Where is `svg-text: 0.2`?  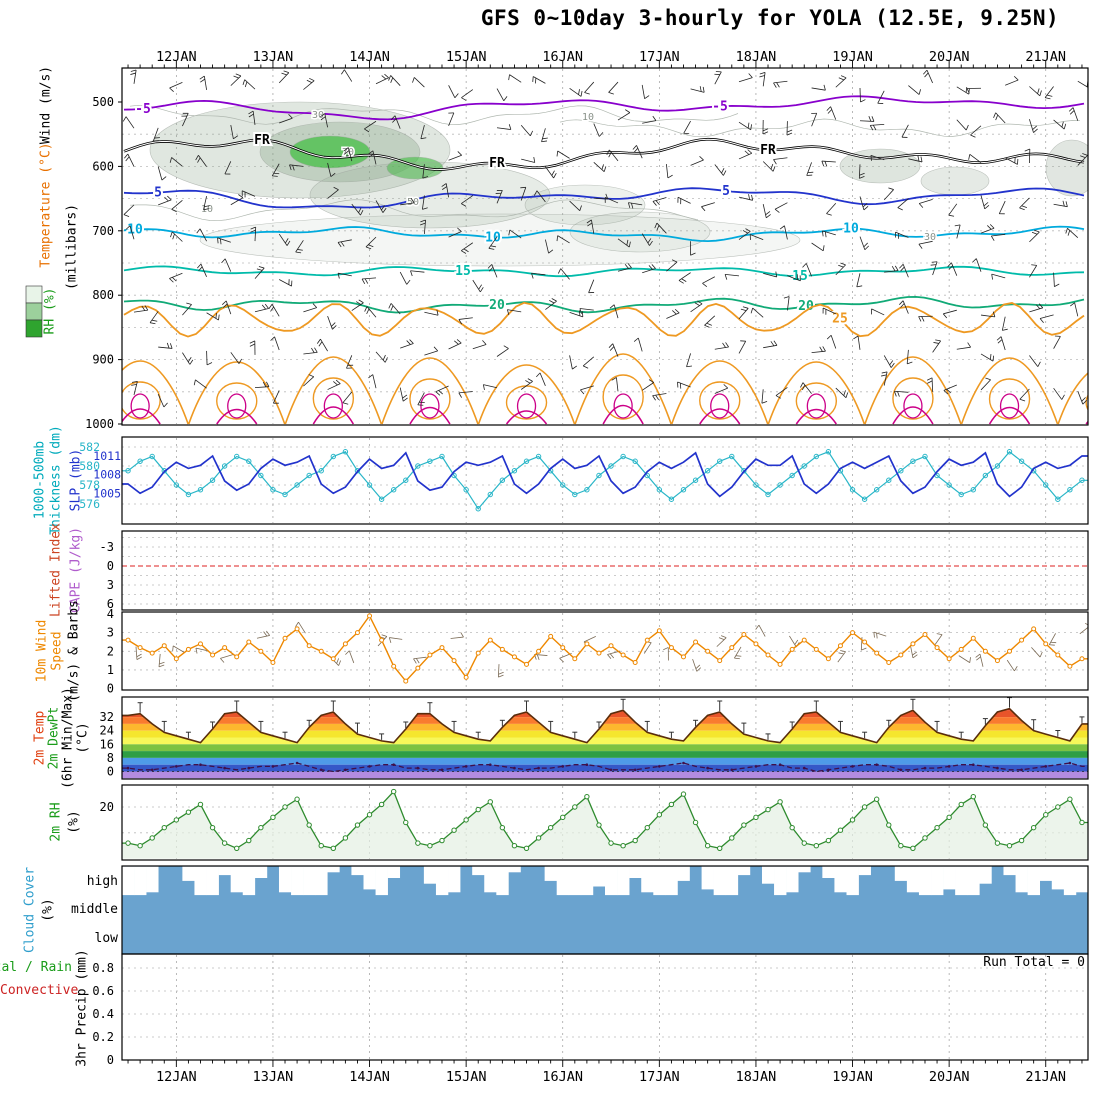
svg-text: 0.2 is located at coordinates (103, 1037).